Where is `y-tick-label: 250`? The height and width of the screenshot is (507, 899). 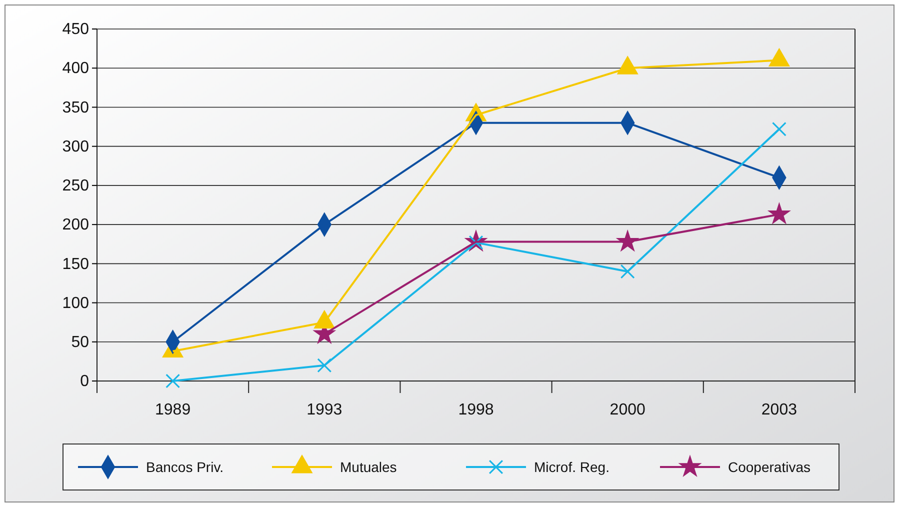
y-tick-label: 250 is located at coordinates (76, 186).